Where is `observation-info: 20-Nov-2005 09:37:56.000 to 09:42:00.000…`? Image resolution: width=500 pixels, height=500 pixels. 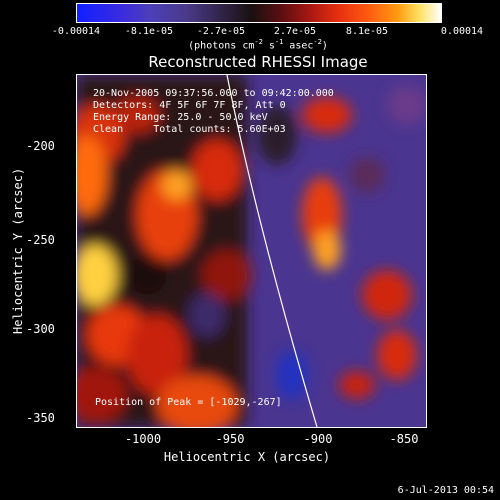
observation-info: 20-Nov-2005 09:37:56.000 to 09:42:00.000… is located at coordinates (213, 111).